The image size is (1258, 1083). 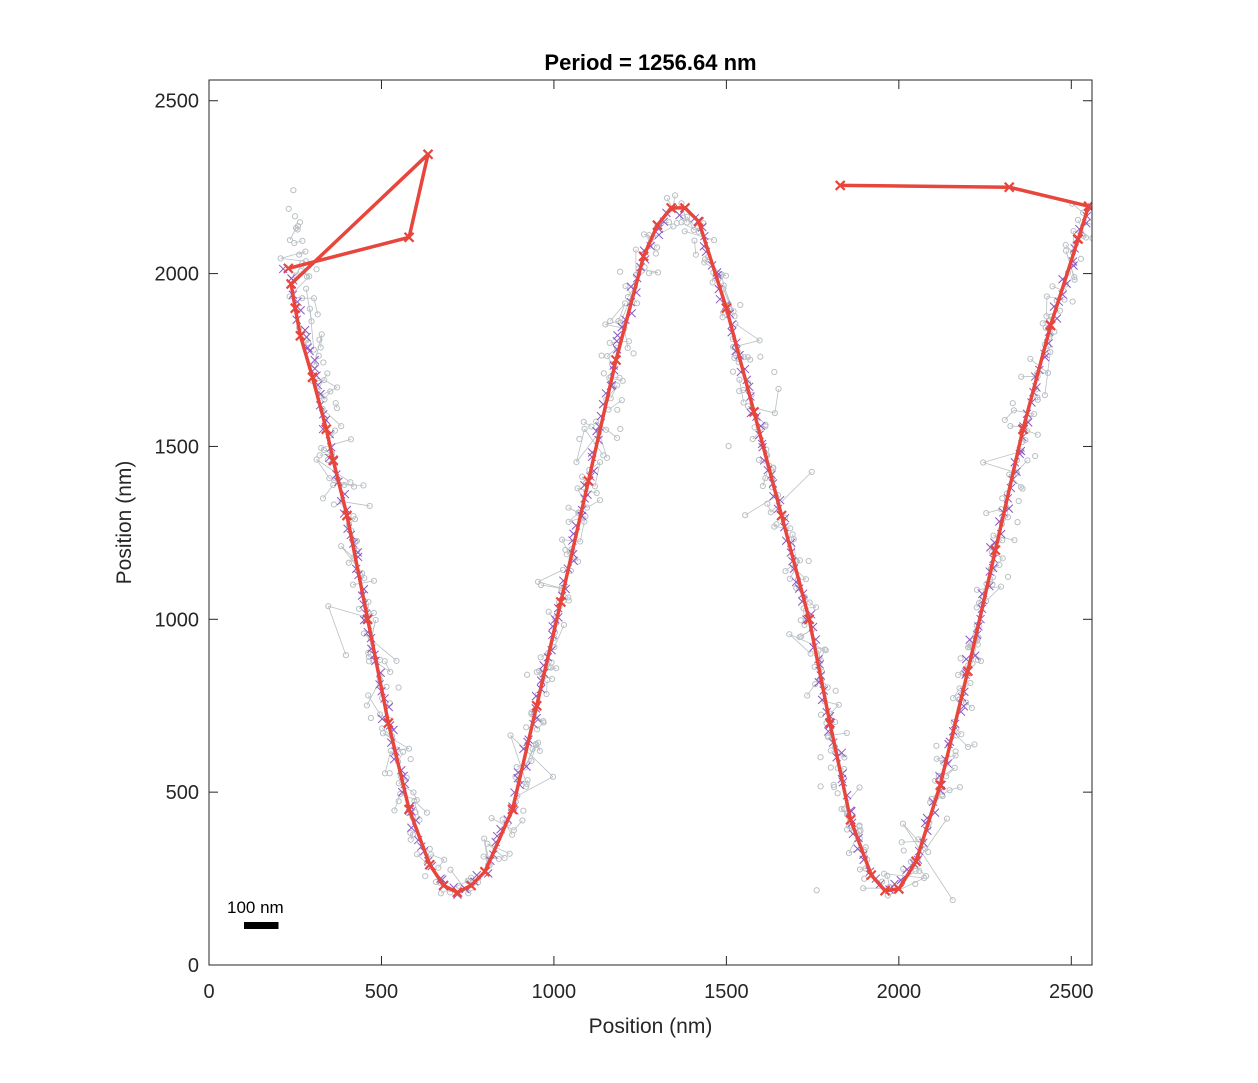 What do you see at coordinates (124, 523) in the screenshot?
I see `y-axis-label: Position (nm)` at bounding box center [124, 523].